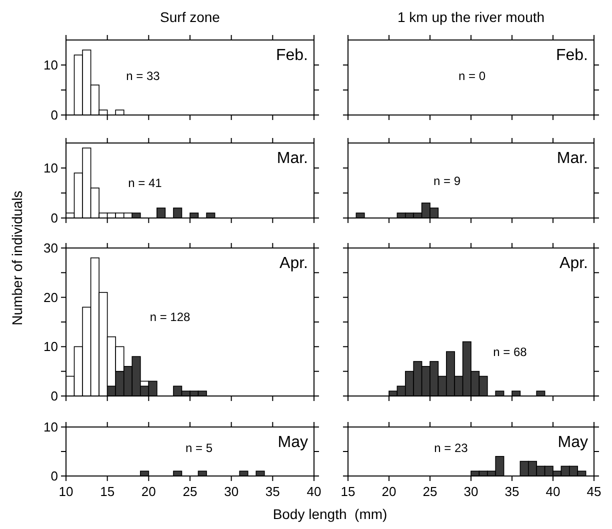 The height and width of the screenshot is (529, 612). Describe the element at coordinates (510, 352) in the screenshot. I see `annotation: n = 68` at that location.